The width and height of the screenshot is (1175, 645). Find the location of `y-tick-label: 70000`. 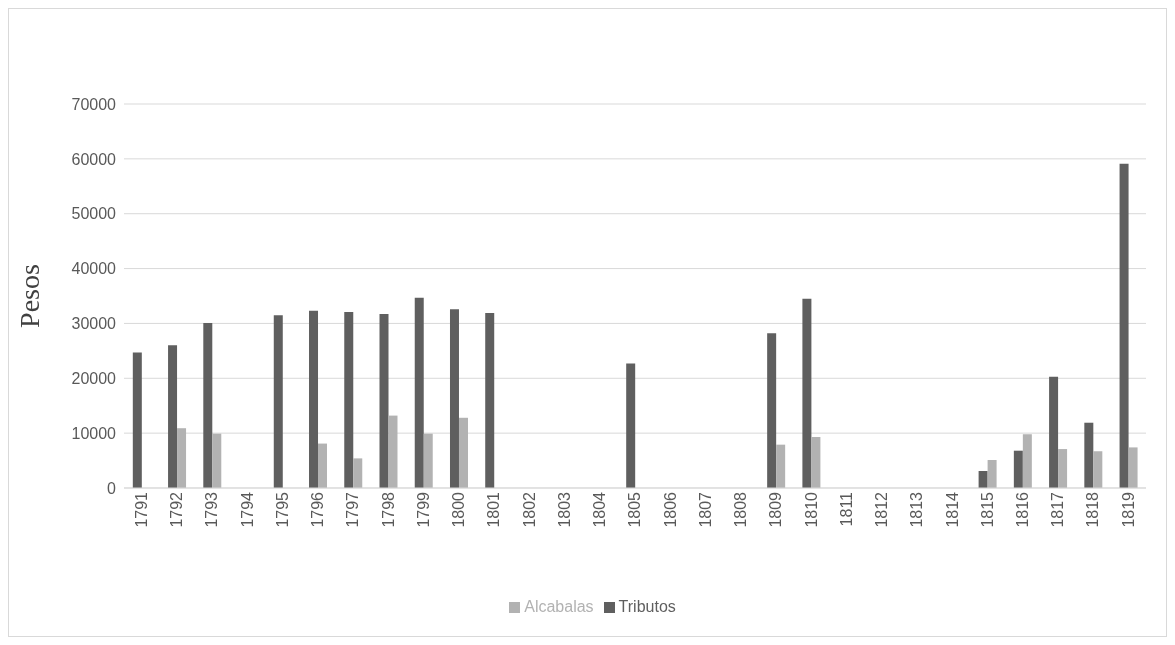

y-tick-label: 70000 is located at coordinates (94, 104).